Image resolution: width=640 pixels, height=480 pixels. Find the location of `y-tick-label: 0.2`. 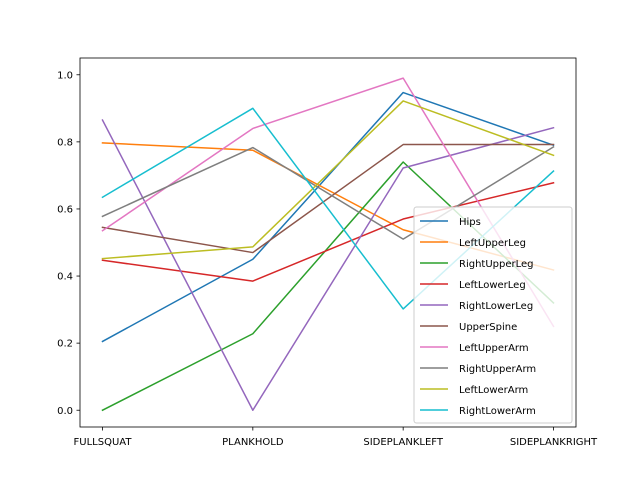

y-tick-label: 0.2 is located at coordinates (65, 344).